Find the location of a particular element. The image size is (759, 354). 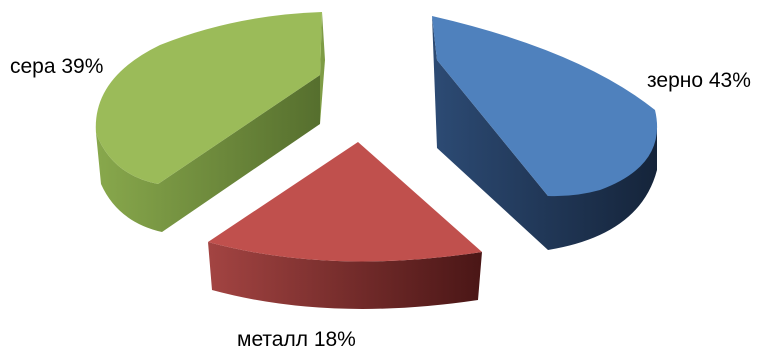

slice-metall-top is located at coordinates (345, 202).